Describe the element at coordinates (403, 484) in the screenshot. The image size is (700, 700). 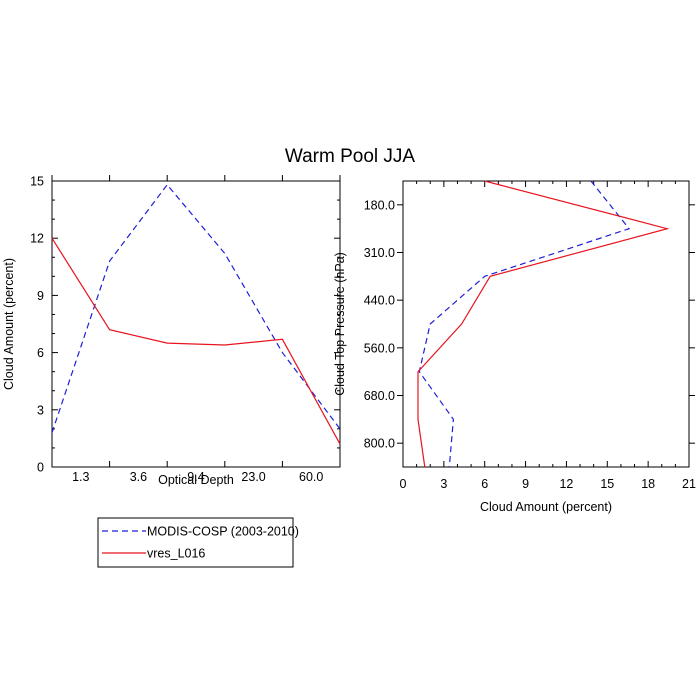
I see `right-x-tick-label: 0` at that location.